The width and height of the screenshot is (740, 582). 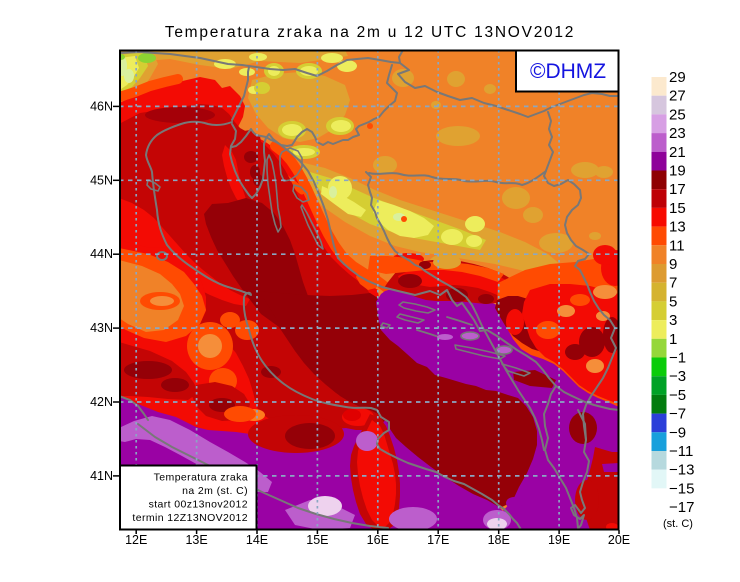 I want to click on svg-text: 11, so click(x=677, y=245).